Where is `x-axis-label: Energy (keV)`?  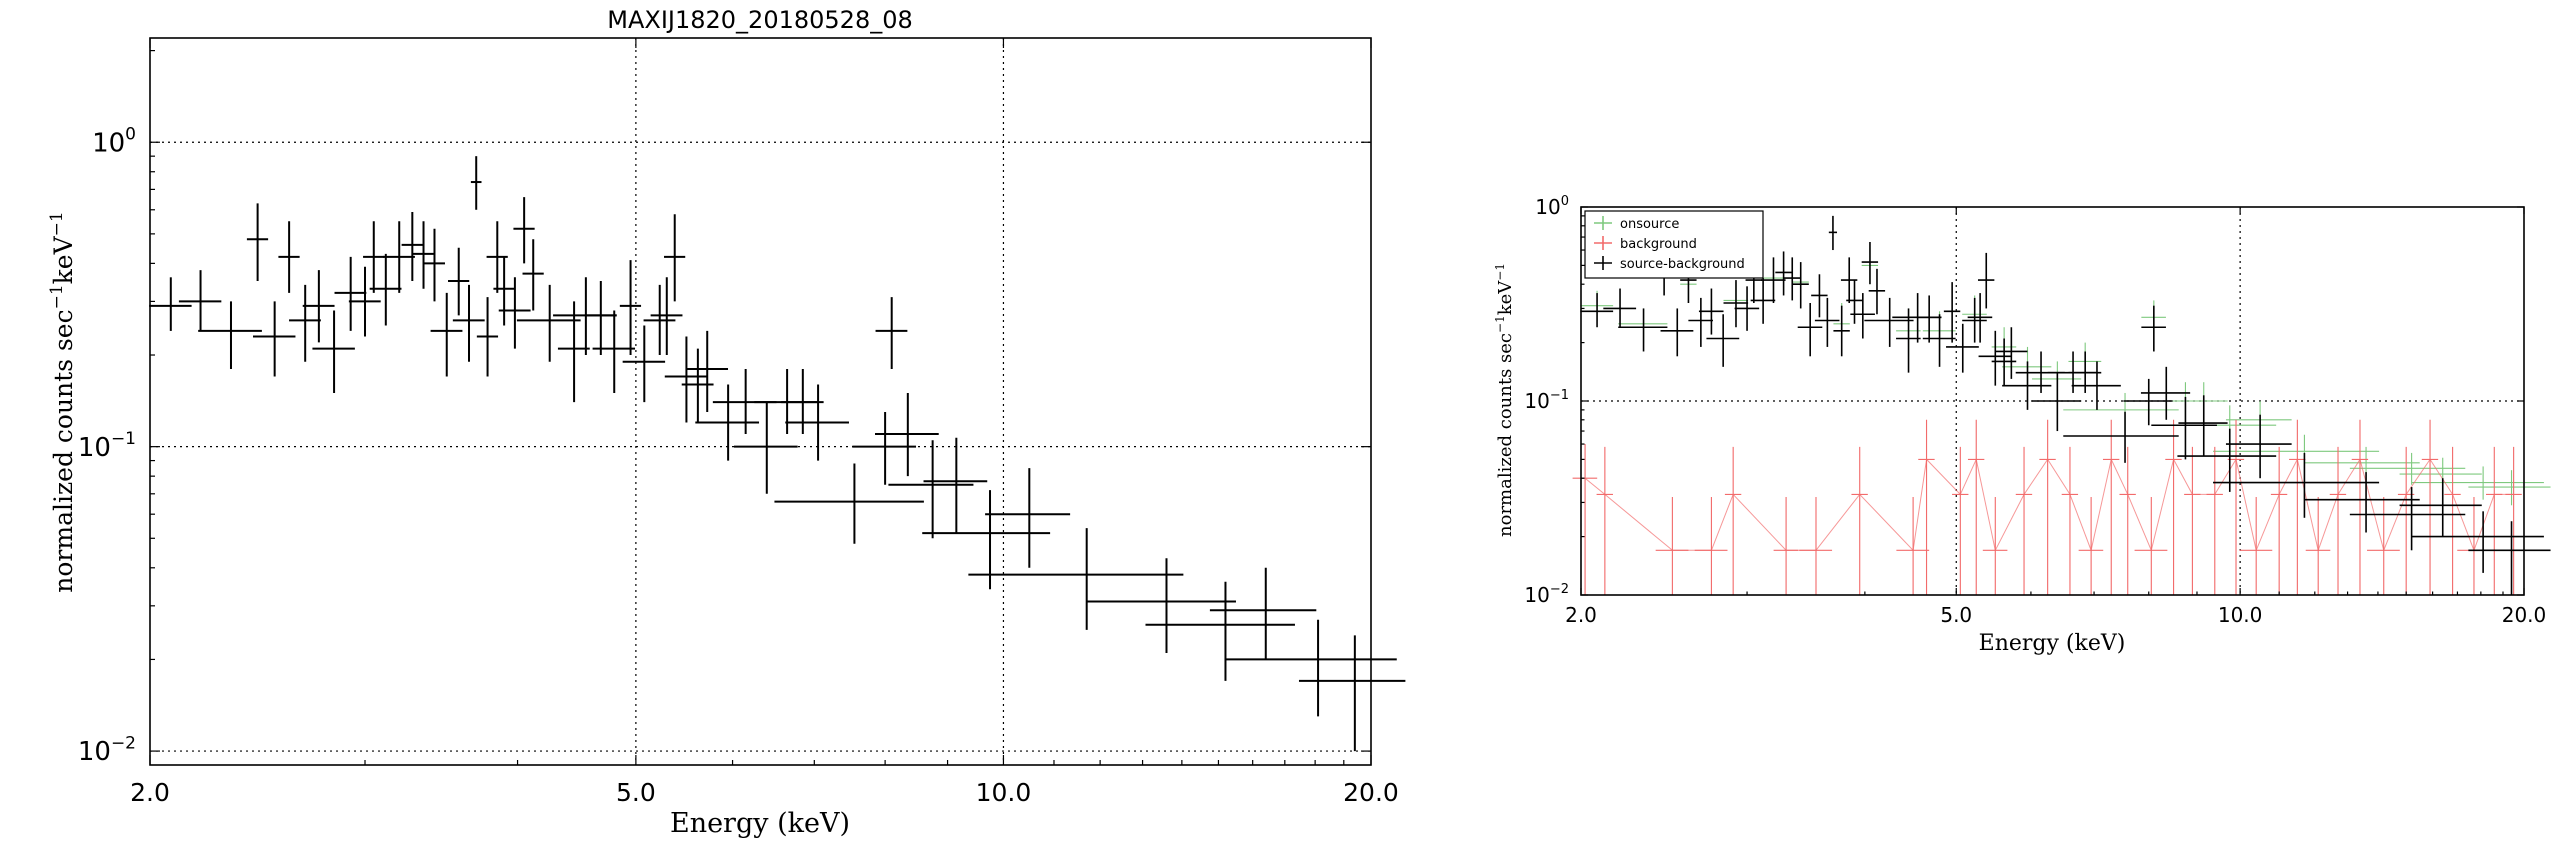
x-axis-label: Energy (keV) is located at coordinates (2052, 643).